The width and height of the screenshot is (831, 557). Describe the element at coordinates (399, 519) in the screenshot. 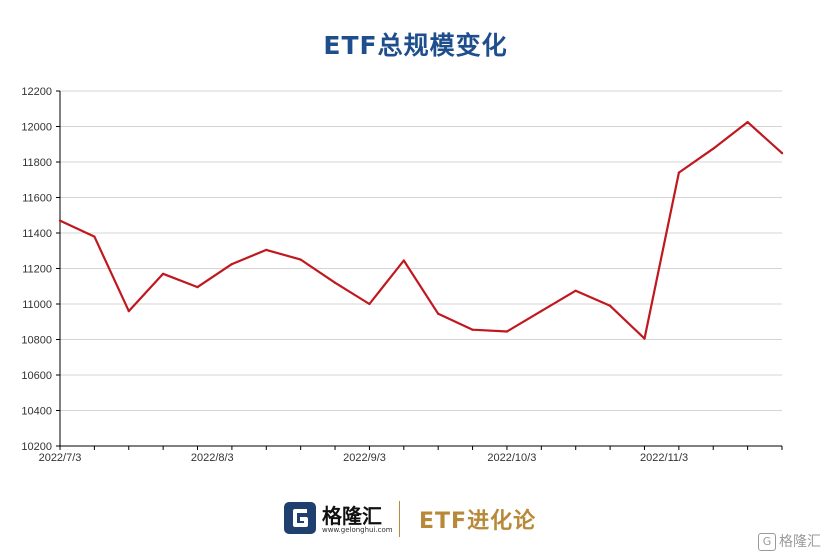

I see `footer-divider` at that location.